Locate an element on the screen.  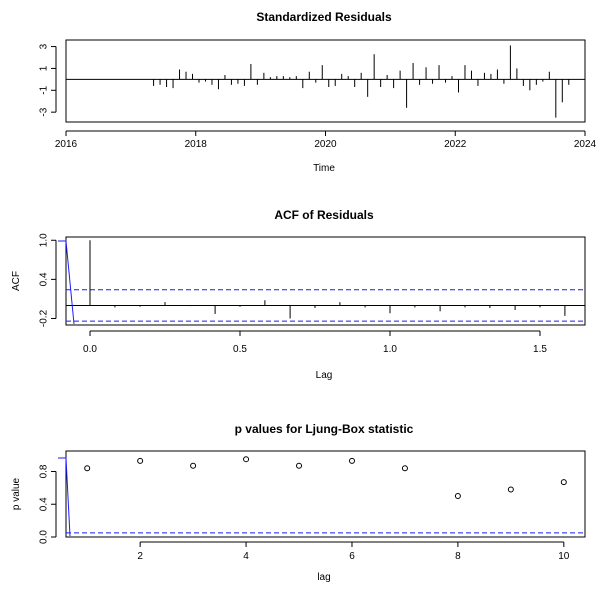
y-tick-label-residuals: 1 is located at coordinates (44, 68).